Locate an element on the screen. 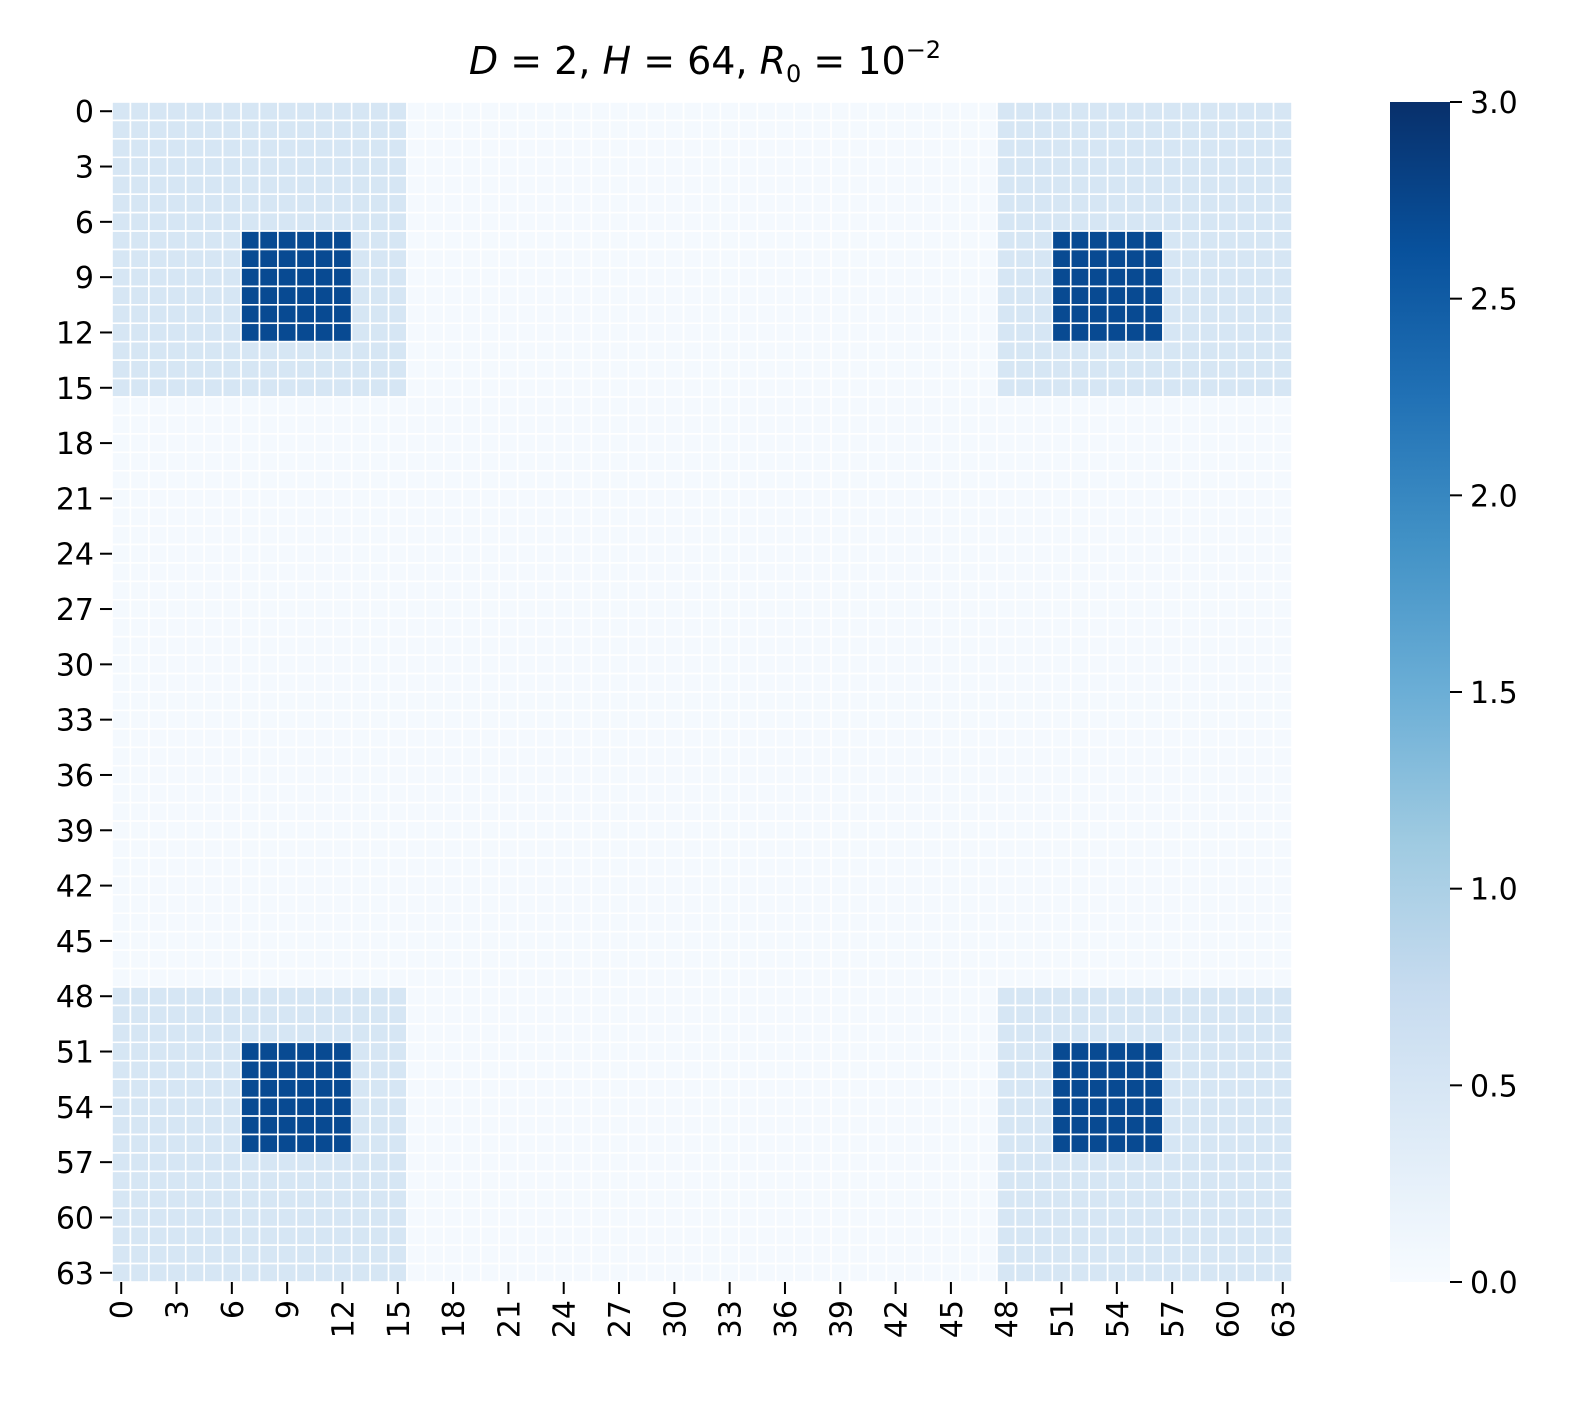 The width and height of the screenshot is (1579, 1404). x-tick-label: 45 is located at coordinates (952, 1319).